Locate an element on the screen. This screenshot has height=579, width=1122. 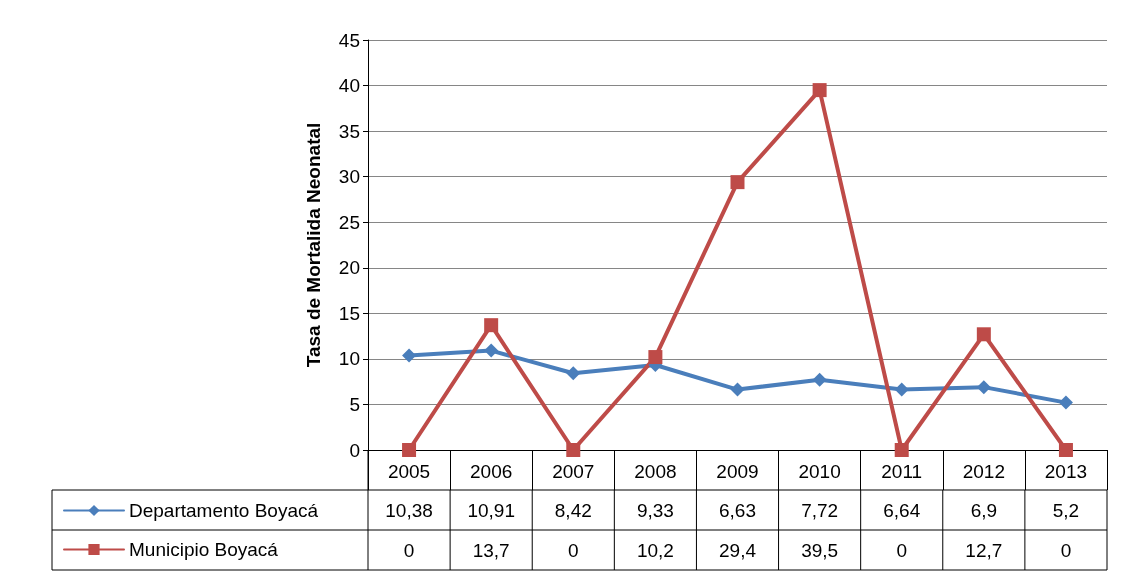
y-axis-title: Tasa de Mortalida Neonatal is located at coordinates (313, 245).